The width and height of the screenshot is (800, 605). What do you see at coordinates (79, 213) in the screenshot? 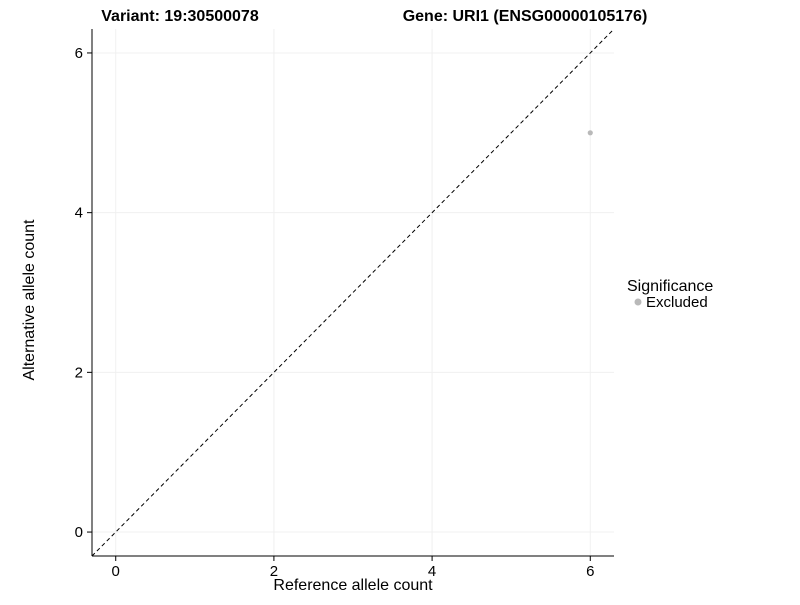
I see `y-tick-label: 4` at bounding box center [79, 213].